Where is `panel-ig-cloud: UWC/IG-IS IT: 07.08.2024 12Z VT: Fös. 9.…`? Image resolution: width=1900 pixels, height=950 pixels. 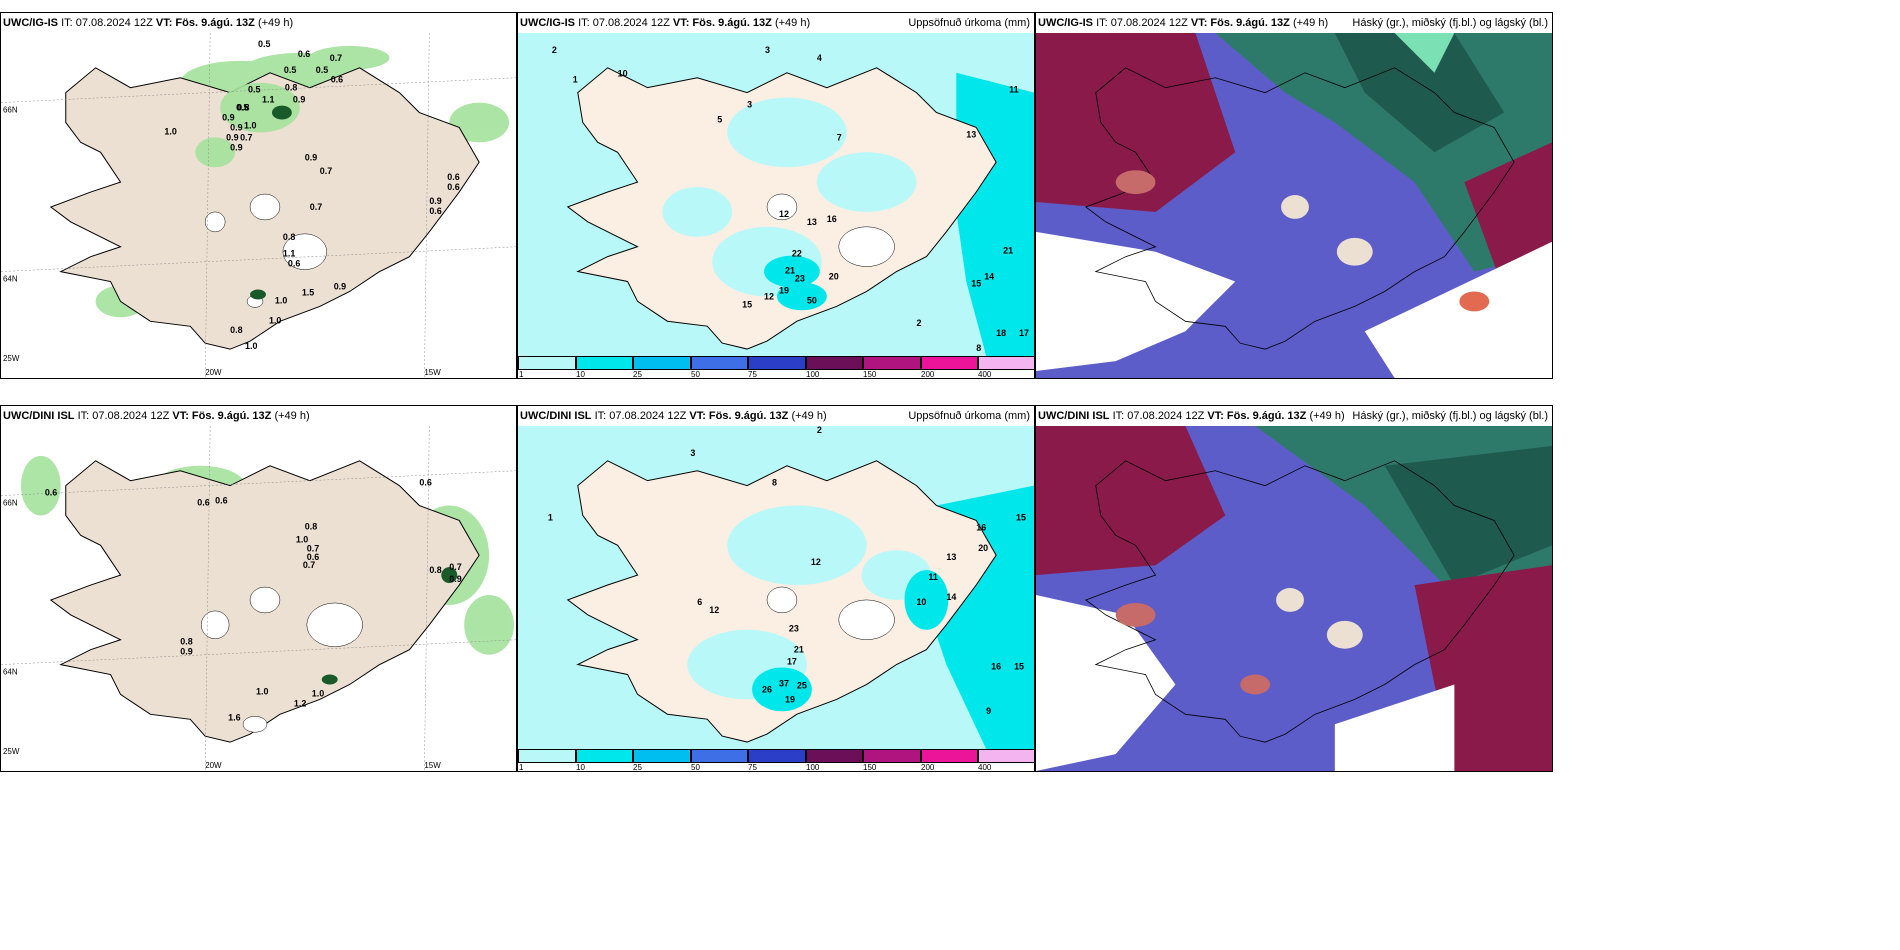
panel-ig-cloud: UWC/IG-IS IT: 07.08.2024 12Z VT: Fös. 9.… is located at coordinates (1294, 195).